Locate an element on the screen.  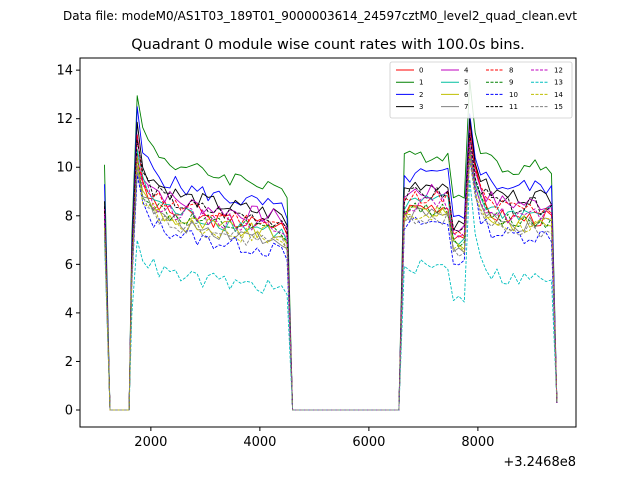
legend-label-9: 9 is located at coordinates (511, 83).